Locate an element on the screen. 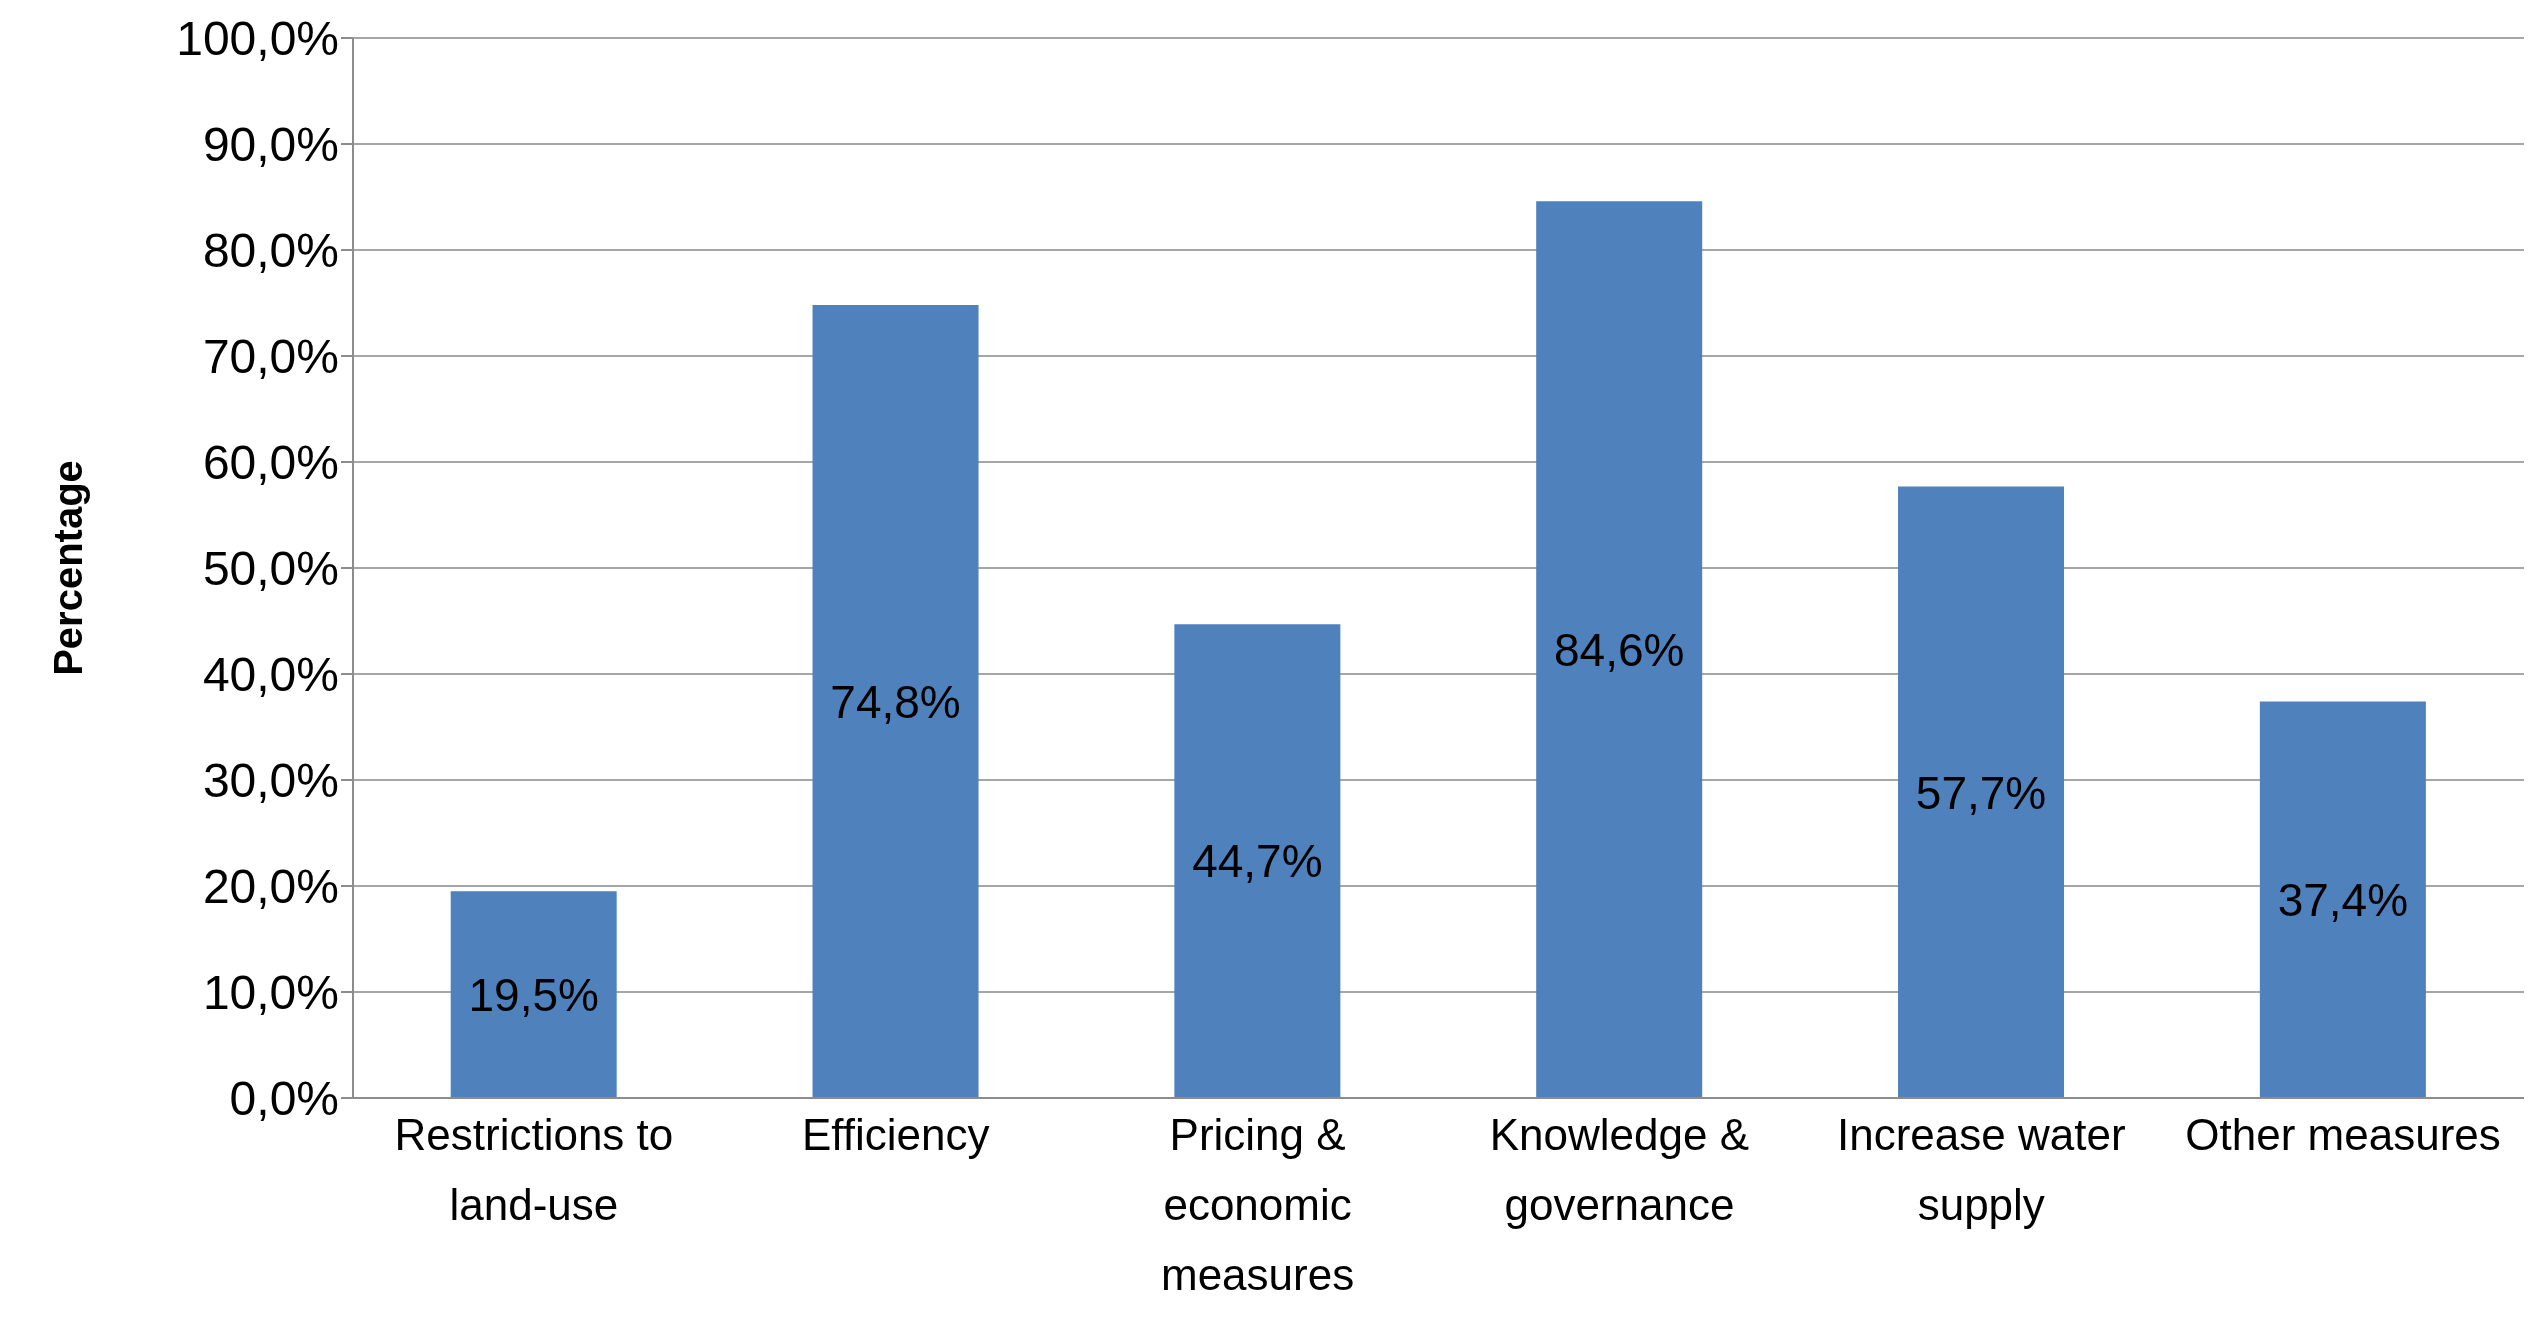 The image size is (2542, 1339). y-tick-label: 10,0% is located at coordinates (270, 993).